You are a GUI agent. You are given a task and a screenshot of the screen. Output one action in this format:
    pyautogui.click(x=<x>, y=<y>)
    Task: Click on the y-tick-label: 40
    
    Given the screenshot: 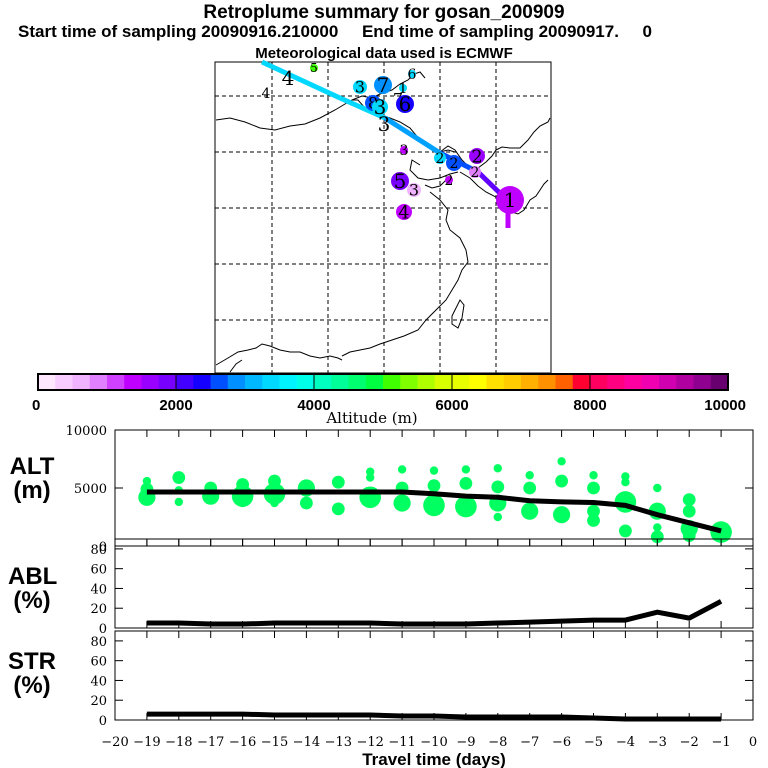 What is the action you would take?
    pyautogui.click(x=98, y=589)
    